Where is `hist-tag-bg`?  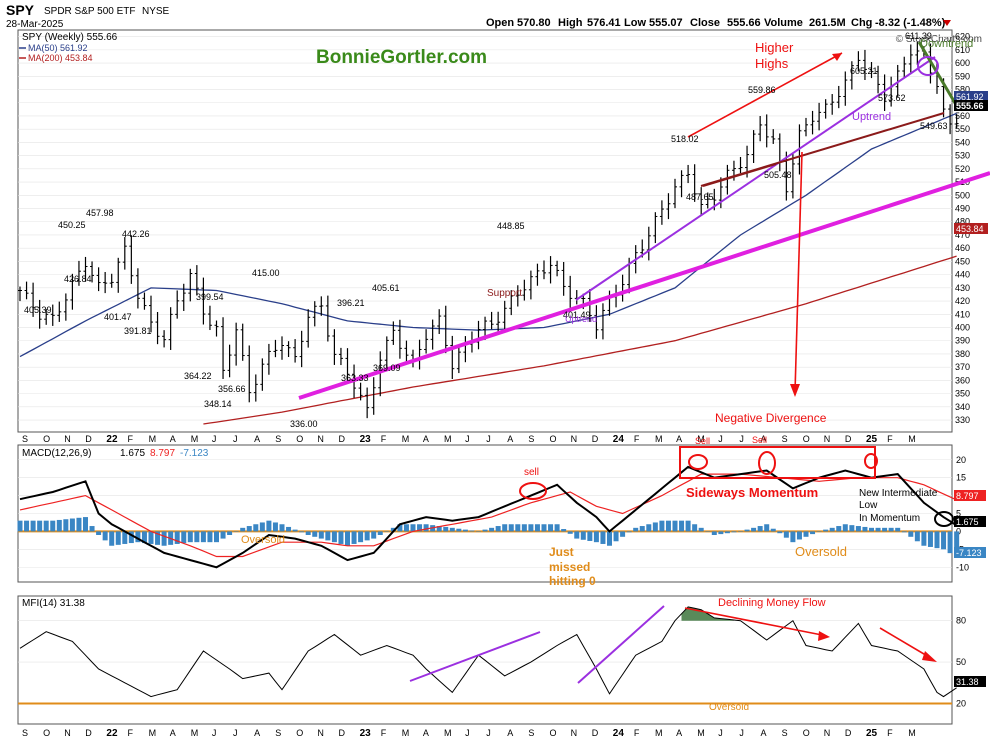
hist-tag-bg is located at coordinates (970, 552).